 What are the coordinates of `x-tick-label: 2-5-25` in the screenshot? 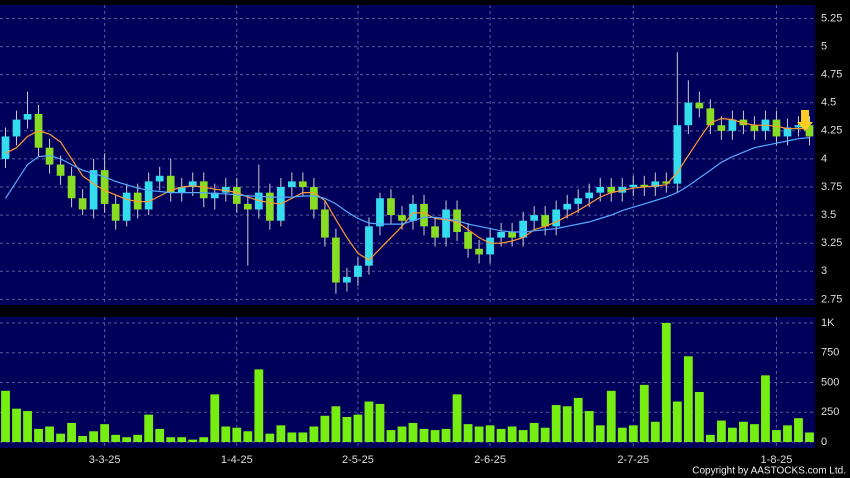 It's located at (358, 460).